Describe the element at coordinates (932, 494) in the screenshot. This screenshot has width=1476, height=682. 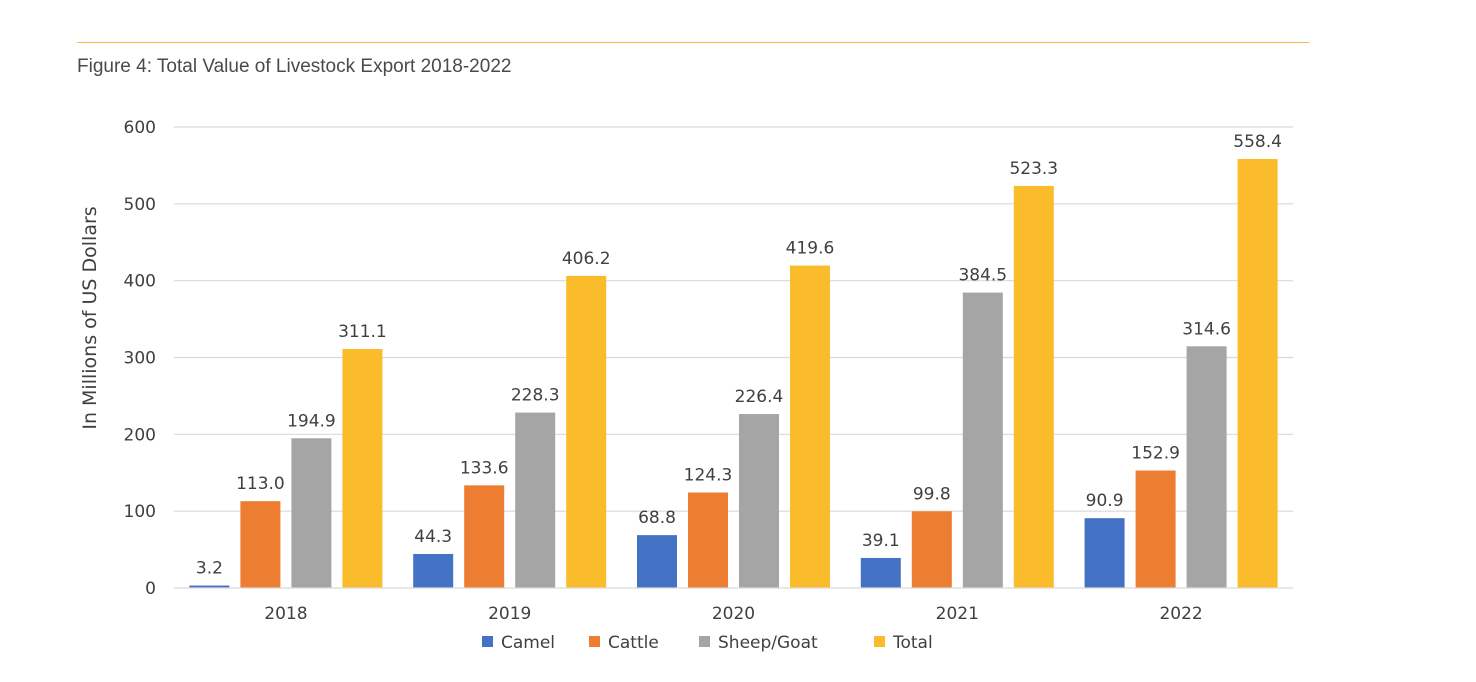
I see `data-label: 99.8` at that location.